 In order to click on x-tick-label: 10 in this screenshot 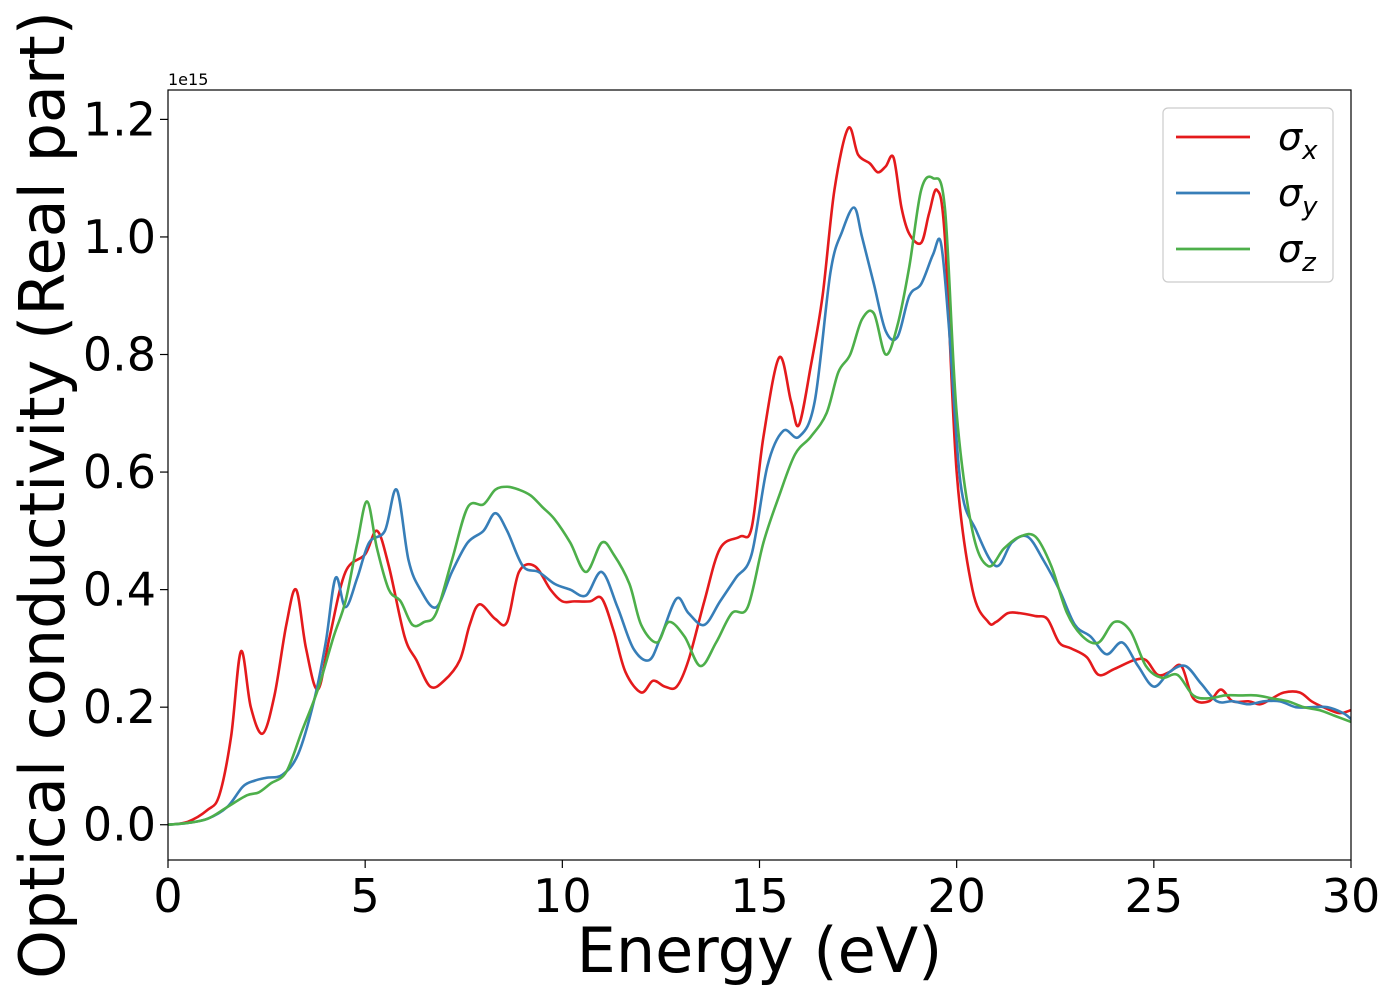, I will do `click(562, 896)`.